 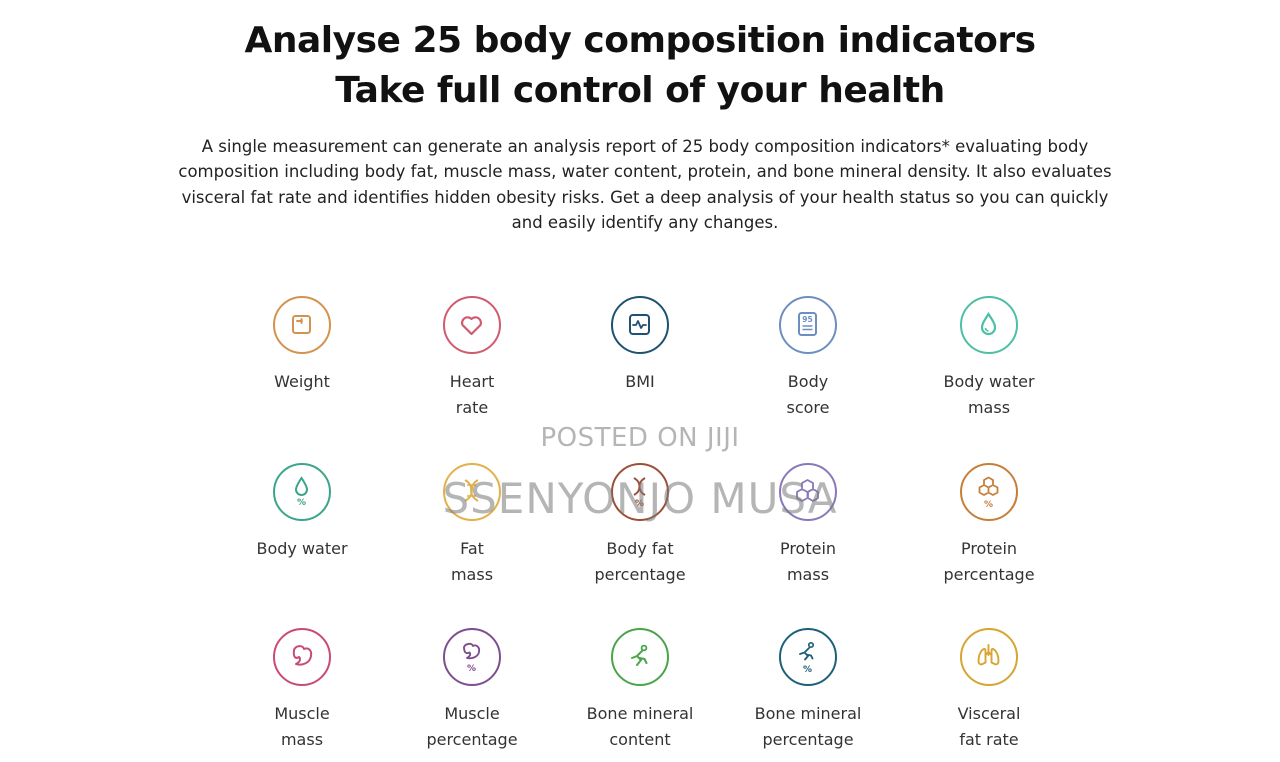 What do you see at coordinates (472, 726) in the screenshot?
I see `indicator-label: Muscle percentage` at bounding box center [472, 726].